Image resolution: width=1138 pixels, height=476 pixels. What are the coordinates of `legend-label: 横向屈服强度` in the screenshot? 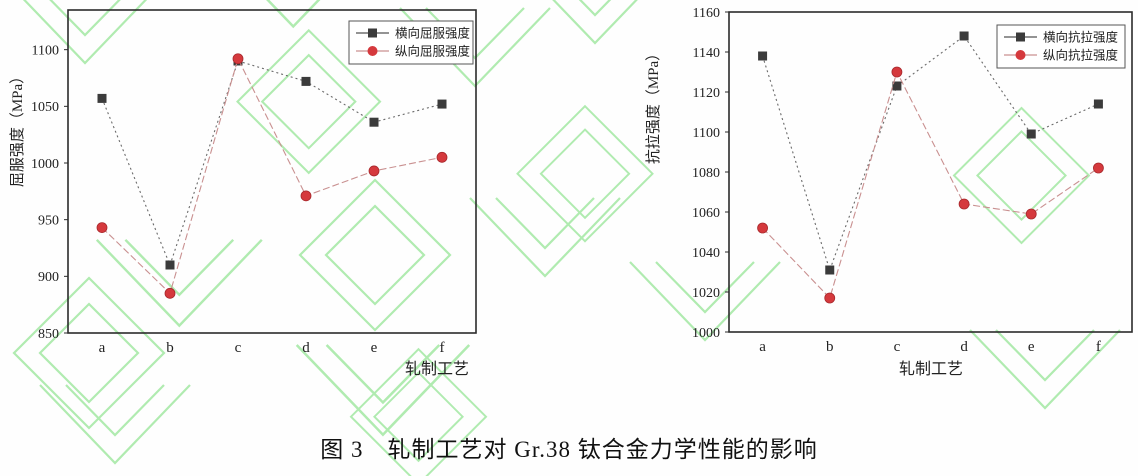 It's located at (433, 32).